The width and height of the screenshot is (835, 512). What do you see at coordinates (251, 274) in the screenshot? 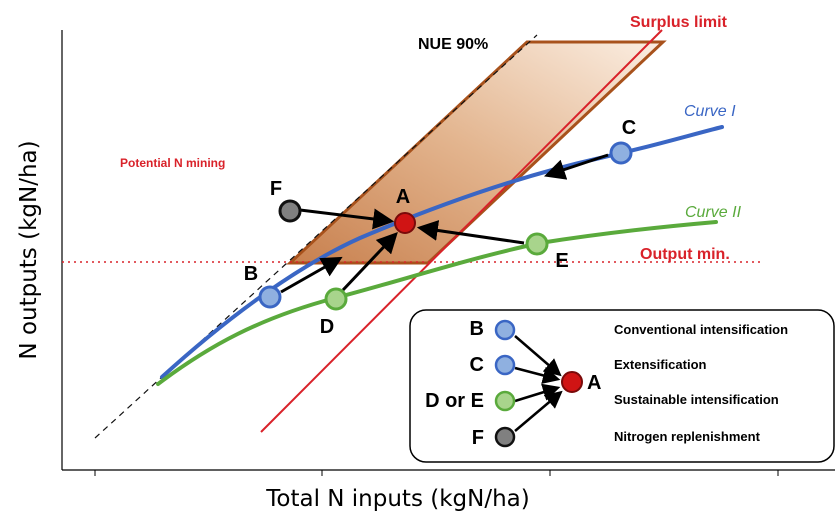
I see `point-b-label: B` at bounding box center [251, 274].